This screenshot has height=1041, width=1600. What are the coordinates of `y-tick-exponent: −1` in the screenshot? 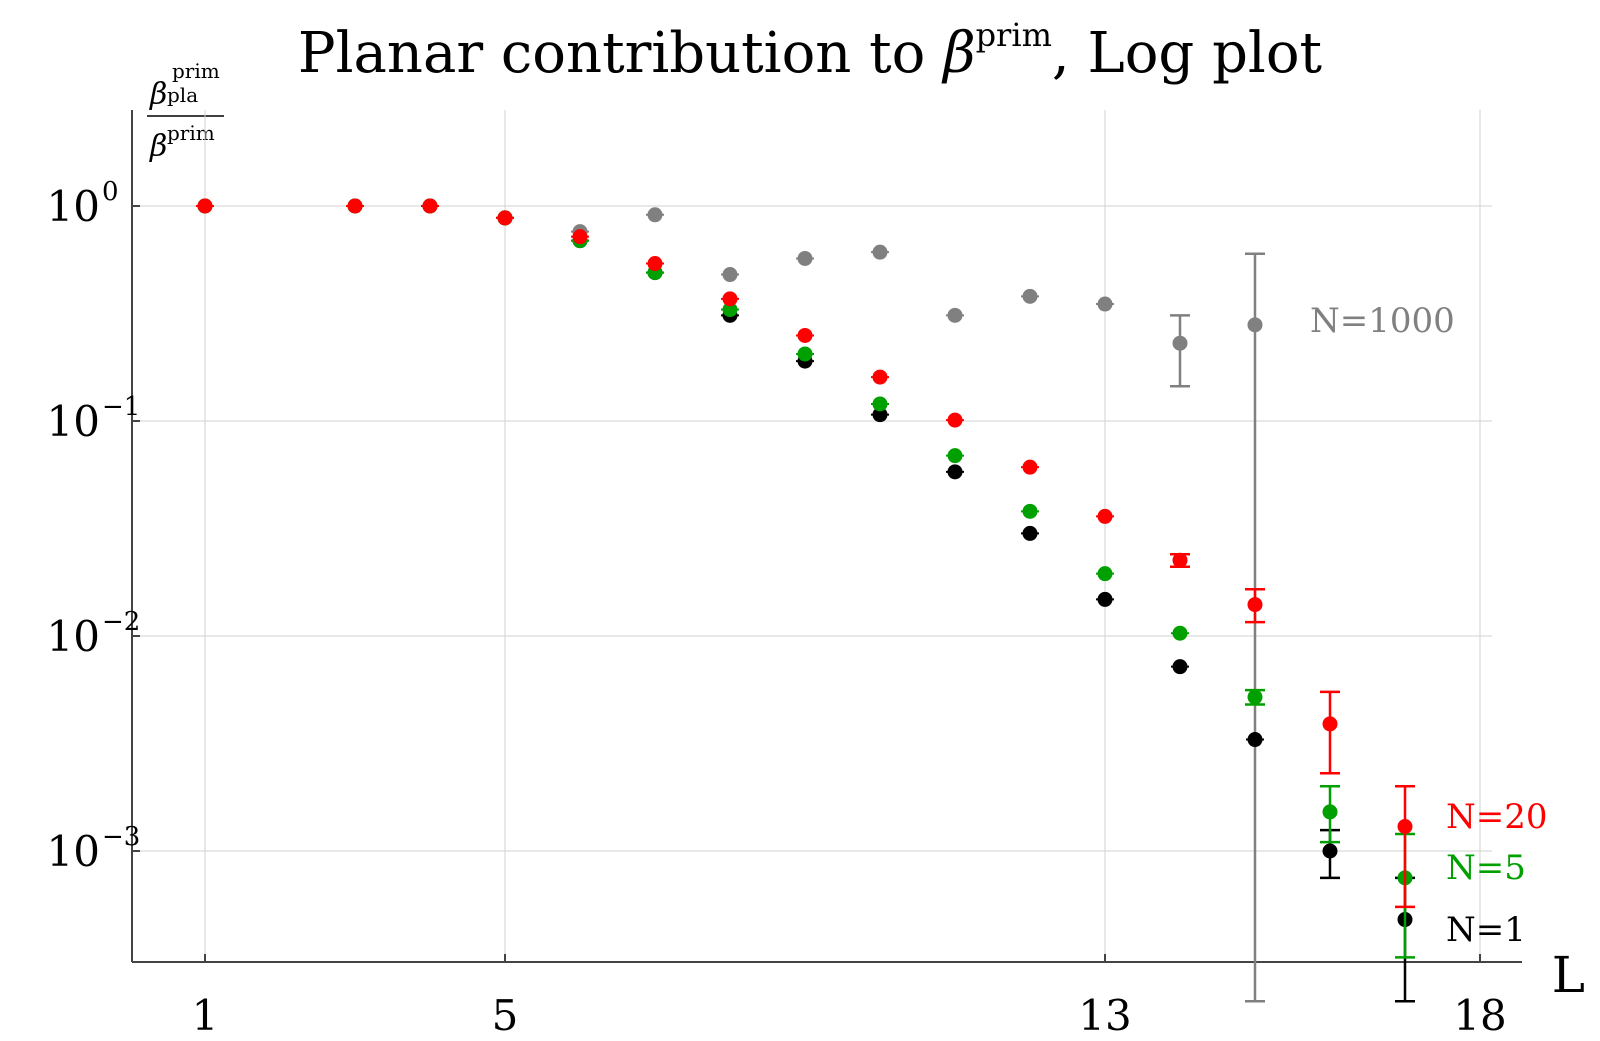 It's located at (121, 407).